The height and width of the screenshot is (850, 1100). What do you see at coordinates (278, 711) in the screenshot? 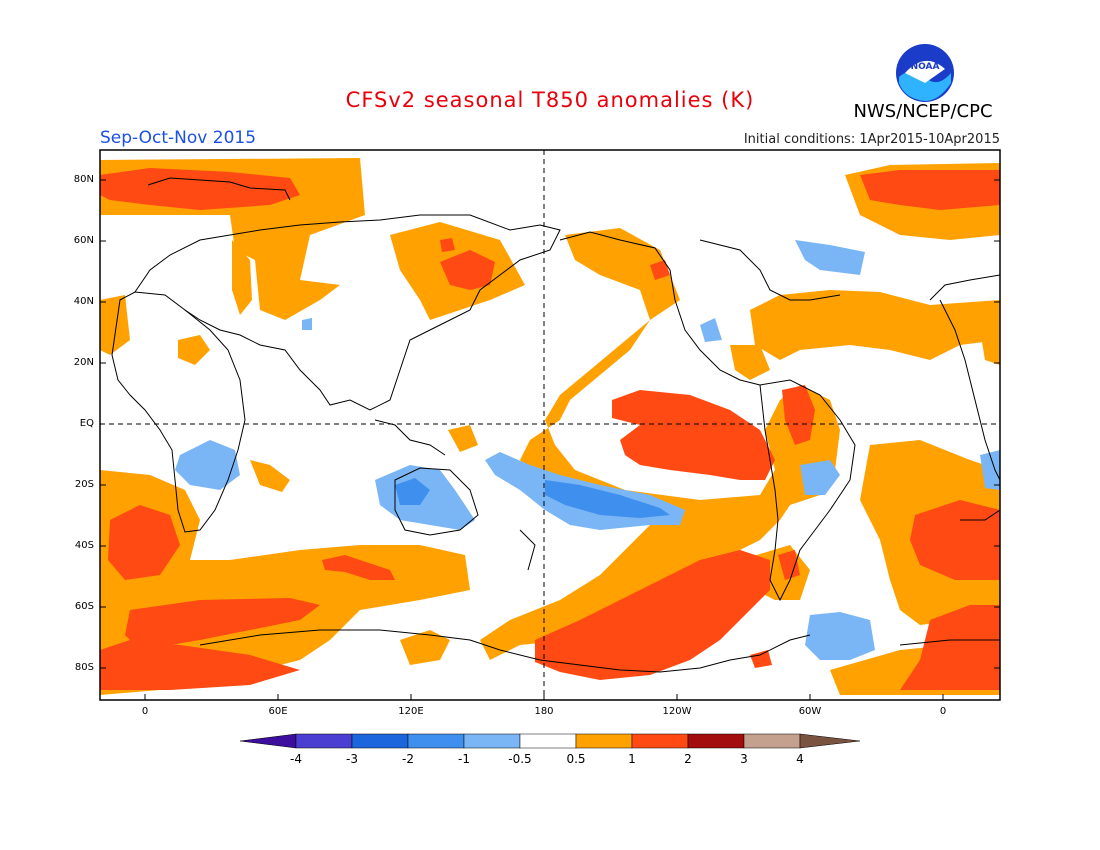
I see `lon-label: 60E` at bounding box center [278, 711].